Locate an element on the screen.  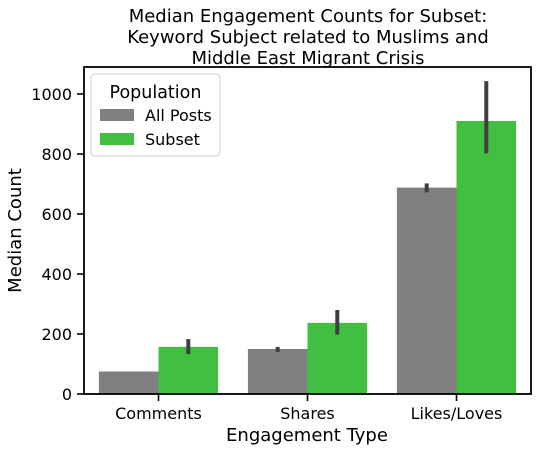
legend-label-all-posts: All Posts is located at coordinates (178, 115).